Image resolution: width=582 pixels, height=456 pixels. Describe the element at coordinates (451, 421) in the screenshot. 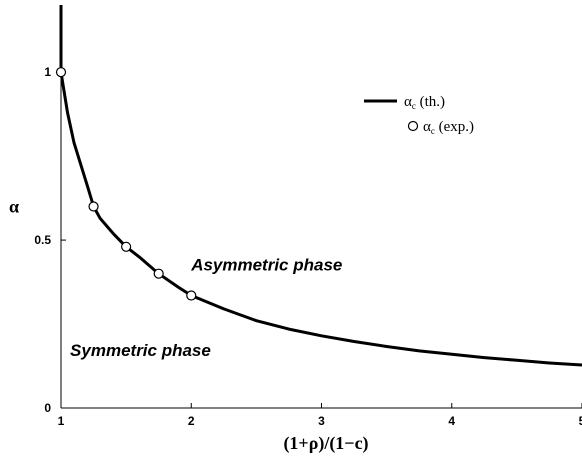

I see `x-tick-label: 4` at that location.